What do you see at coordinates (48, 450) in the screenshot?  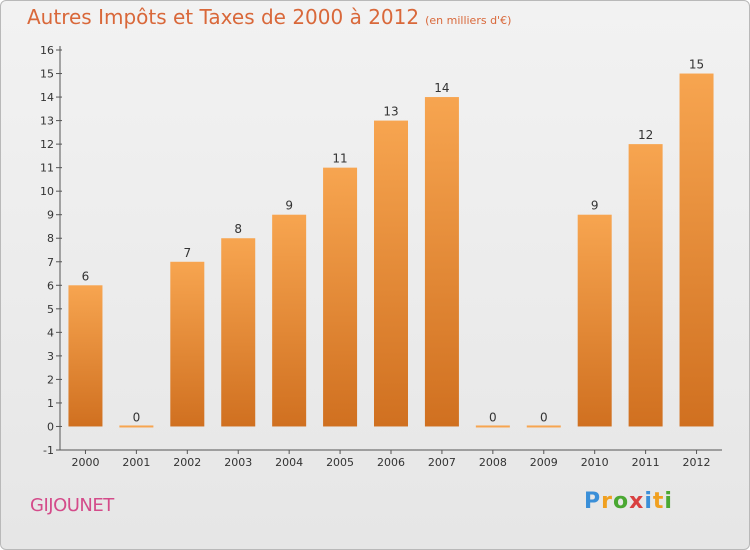 I see `y-tick-label: -1` at bounding box center [48, 450].